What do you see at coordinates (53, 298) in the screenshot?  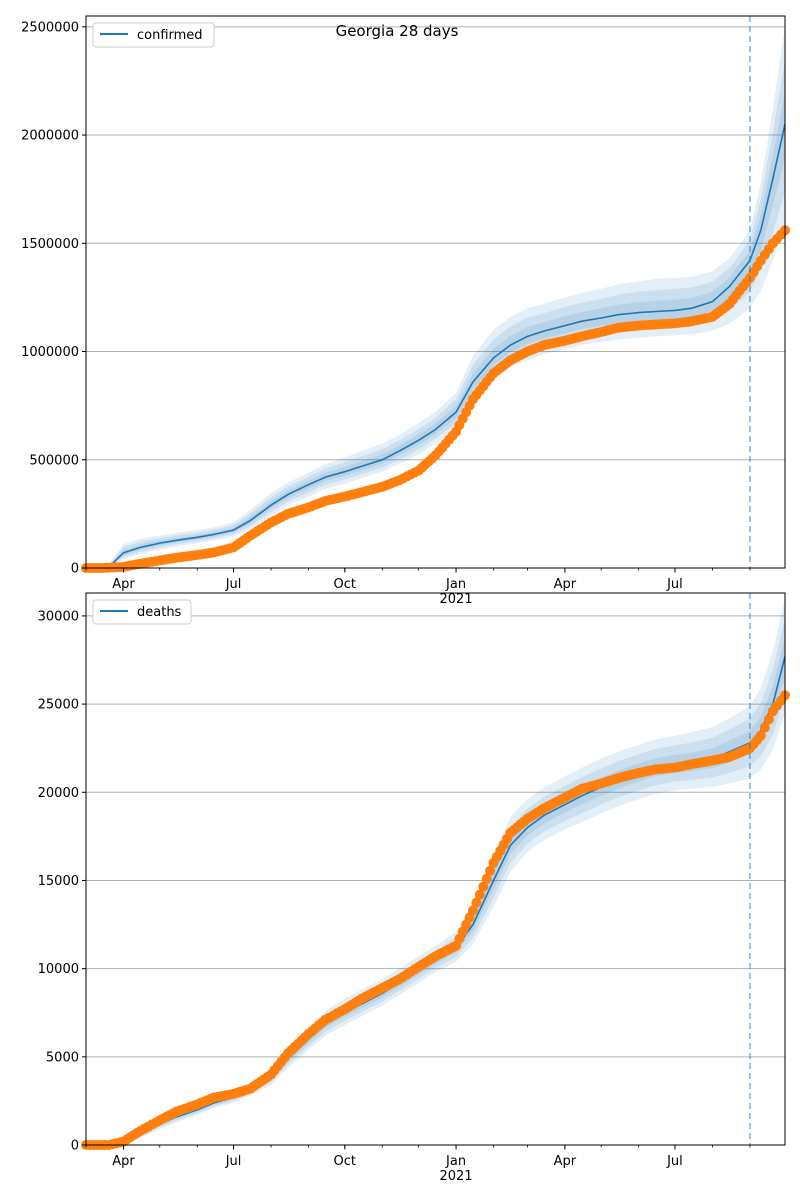 I see `confirmed-y-axis: 0 500000 1000000 1500000 2000000 2500000` at bounding box center [53, 298].